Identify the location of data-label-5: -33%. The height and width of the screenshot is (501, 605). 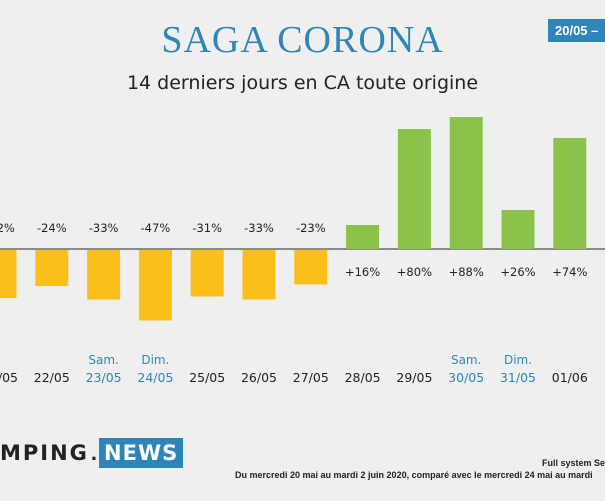
(259, 228).